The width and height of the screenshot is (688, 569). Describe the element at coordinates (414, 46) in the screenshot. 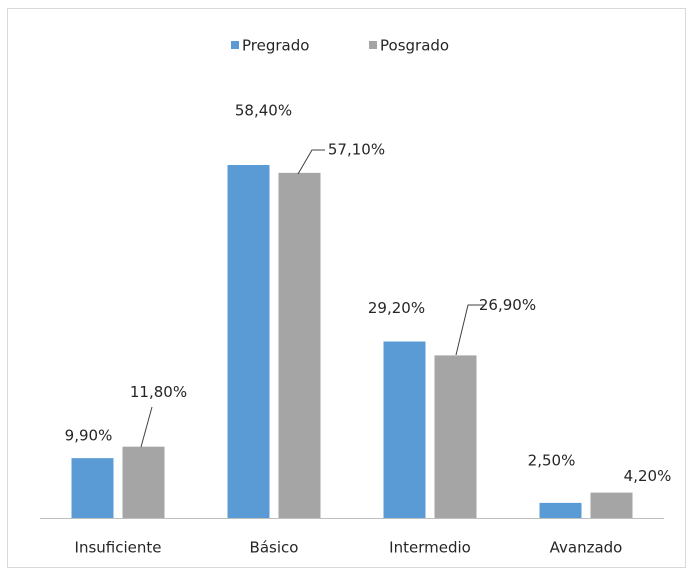

I see `legend-label: Posgrado` at that location.